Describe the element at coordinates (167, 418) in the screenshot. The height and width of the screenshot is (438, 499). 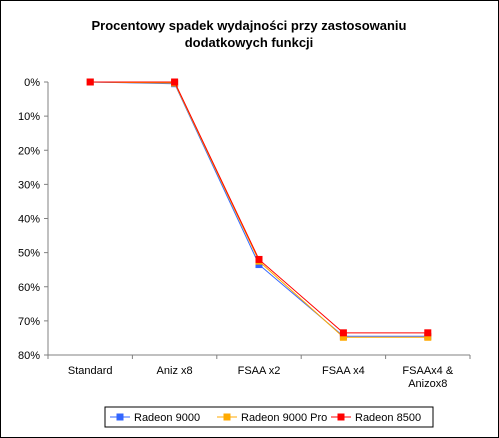
I see `legend-label: Radeon 9000` at that location.